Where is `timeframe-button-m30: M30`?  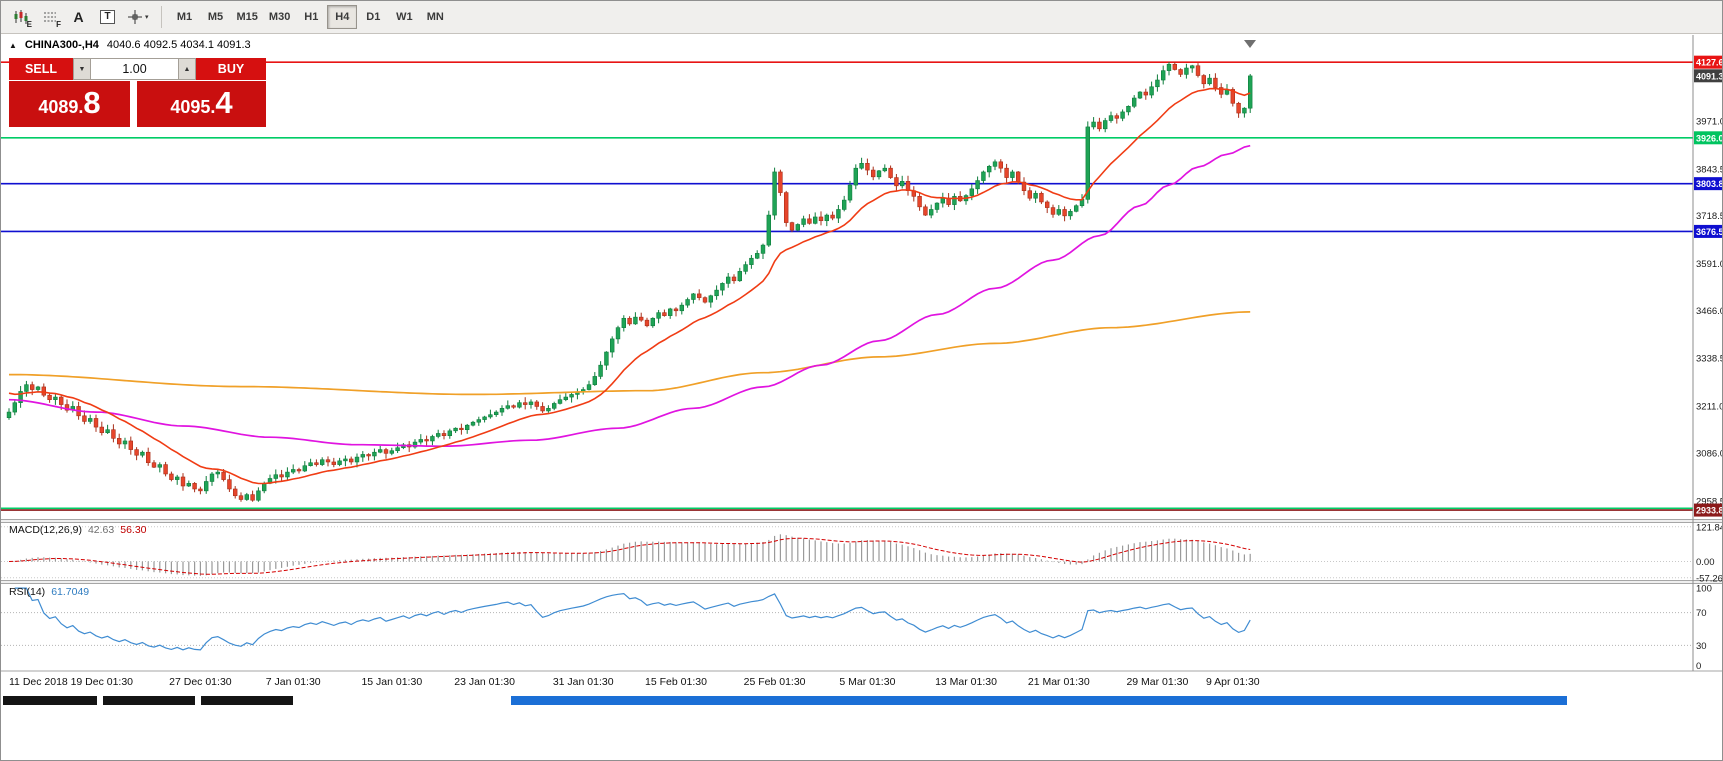
timeframe-button-m30: M30 is located at coordinates (279, 17).